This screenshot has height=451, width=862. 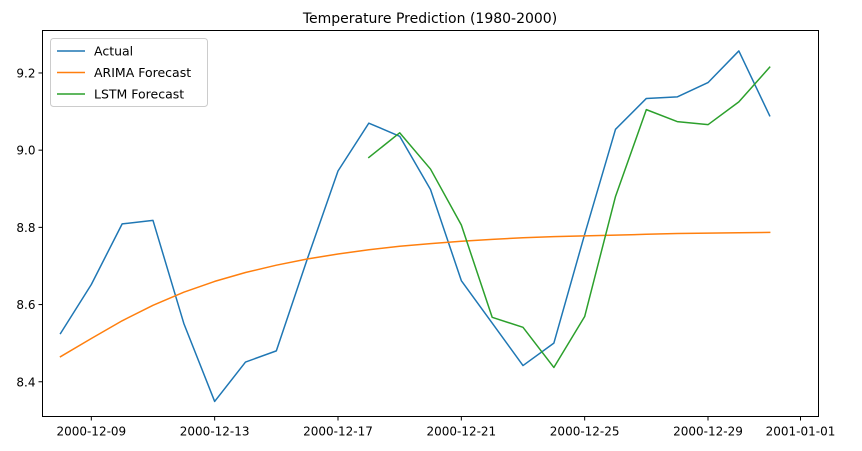 I want to click on x-tick-label: 2000-12-09, so click(x=91, y=432).